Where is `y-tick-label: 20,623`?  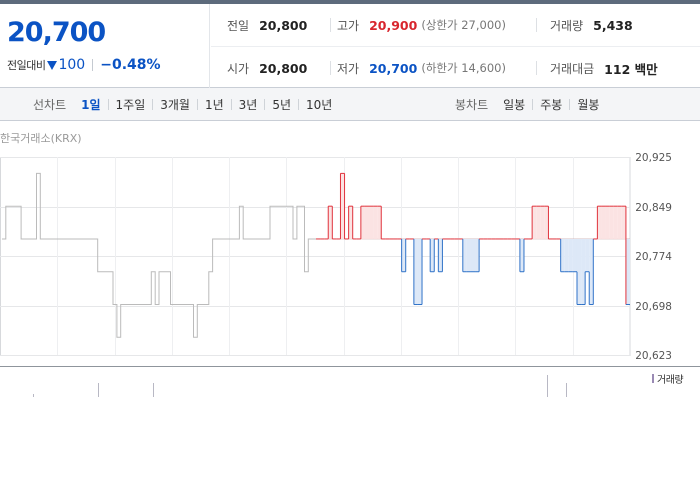
y-tick-label: 20,623 is located at coordinates (653, 356).